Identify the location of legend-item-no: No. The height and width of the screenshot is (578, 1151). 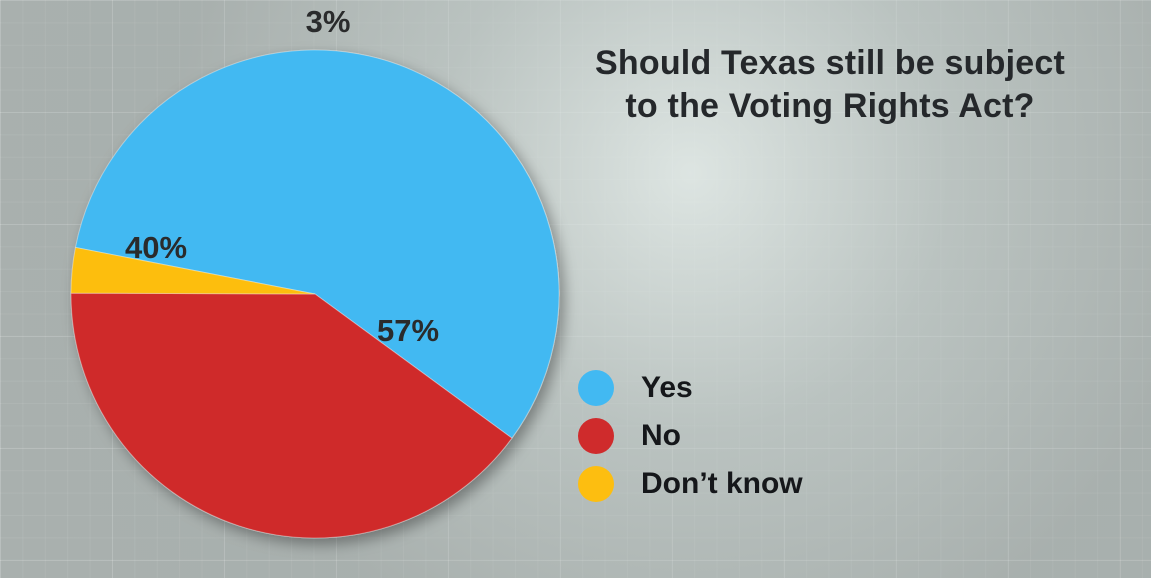
(690, 436).